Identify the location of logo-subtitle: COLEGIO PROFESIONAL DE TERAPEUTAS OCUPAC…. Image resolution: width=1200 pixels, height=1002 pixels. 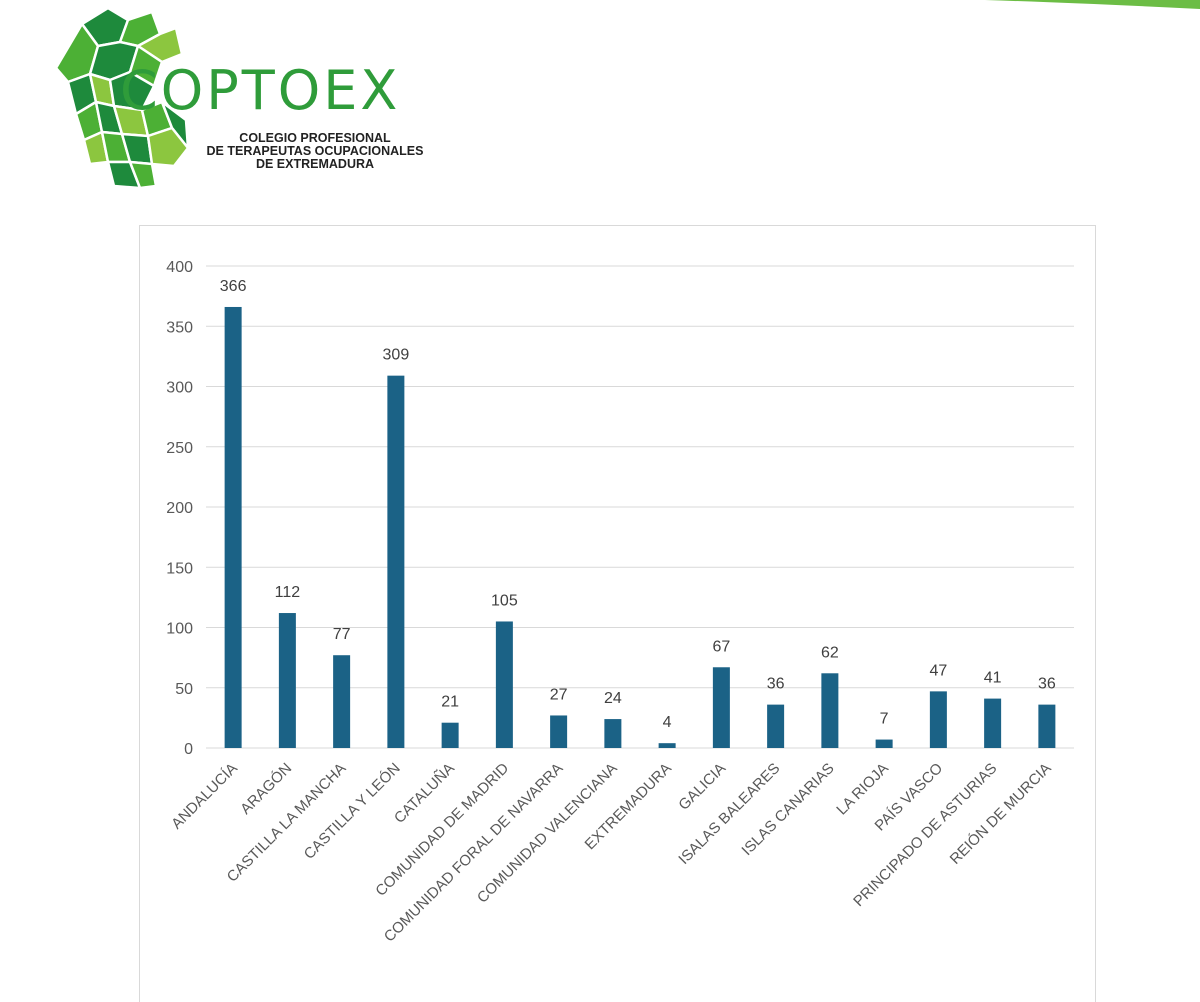
(315, 151).